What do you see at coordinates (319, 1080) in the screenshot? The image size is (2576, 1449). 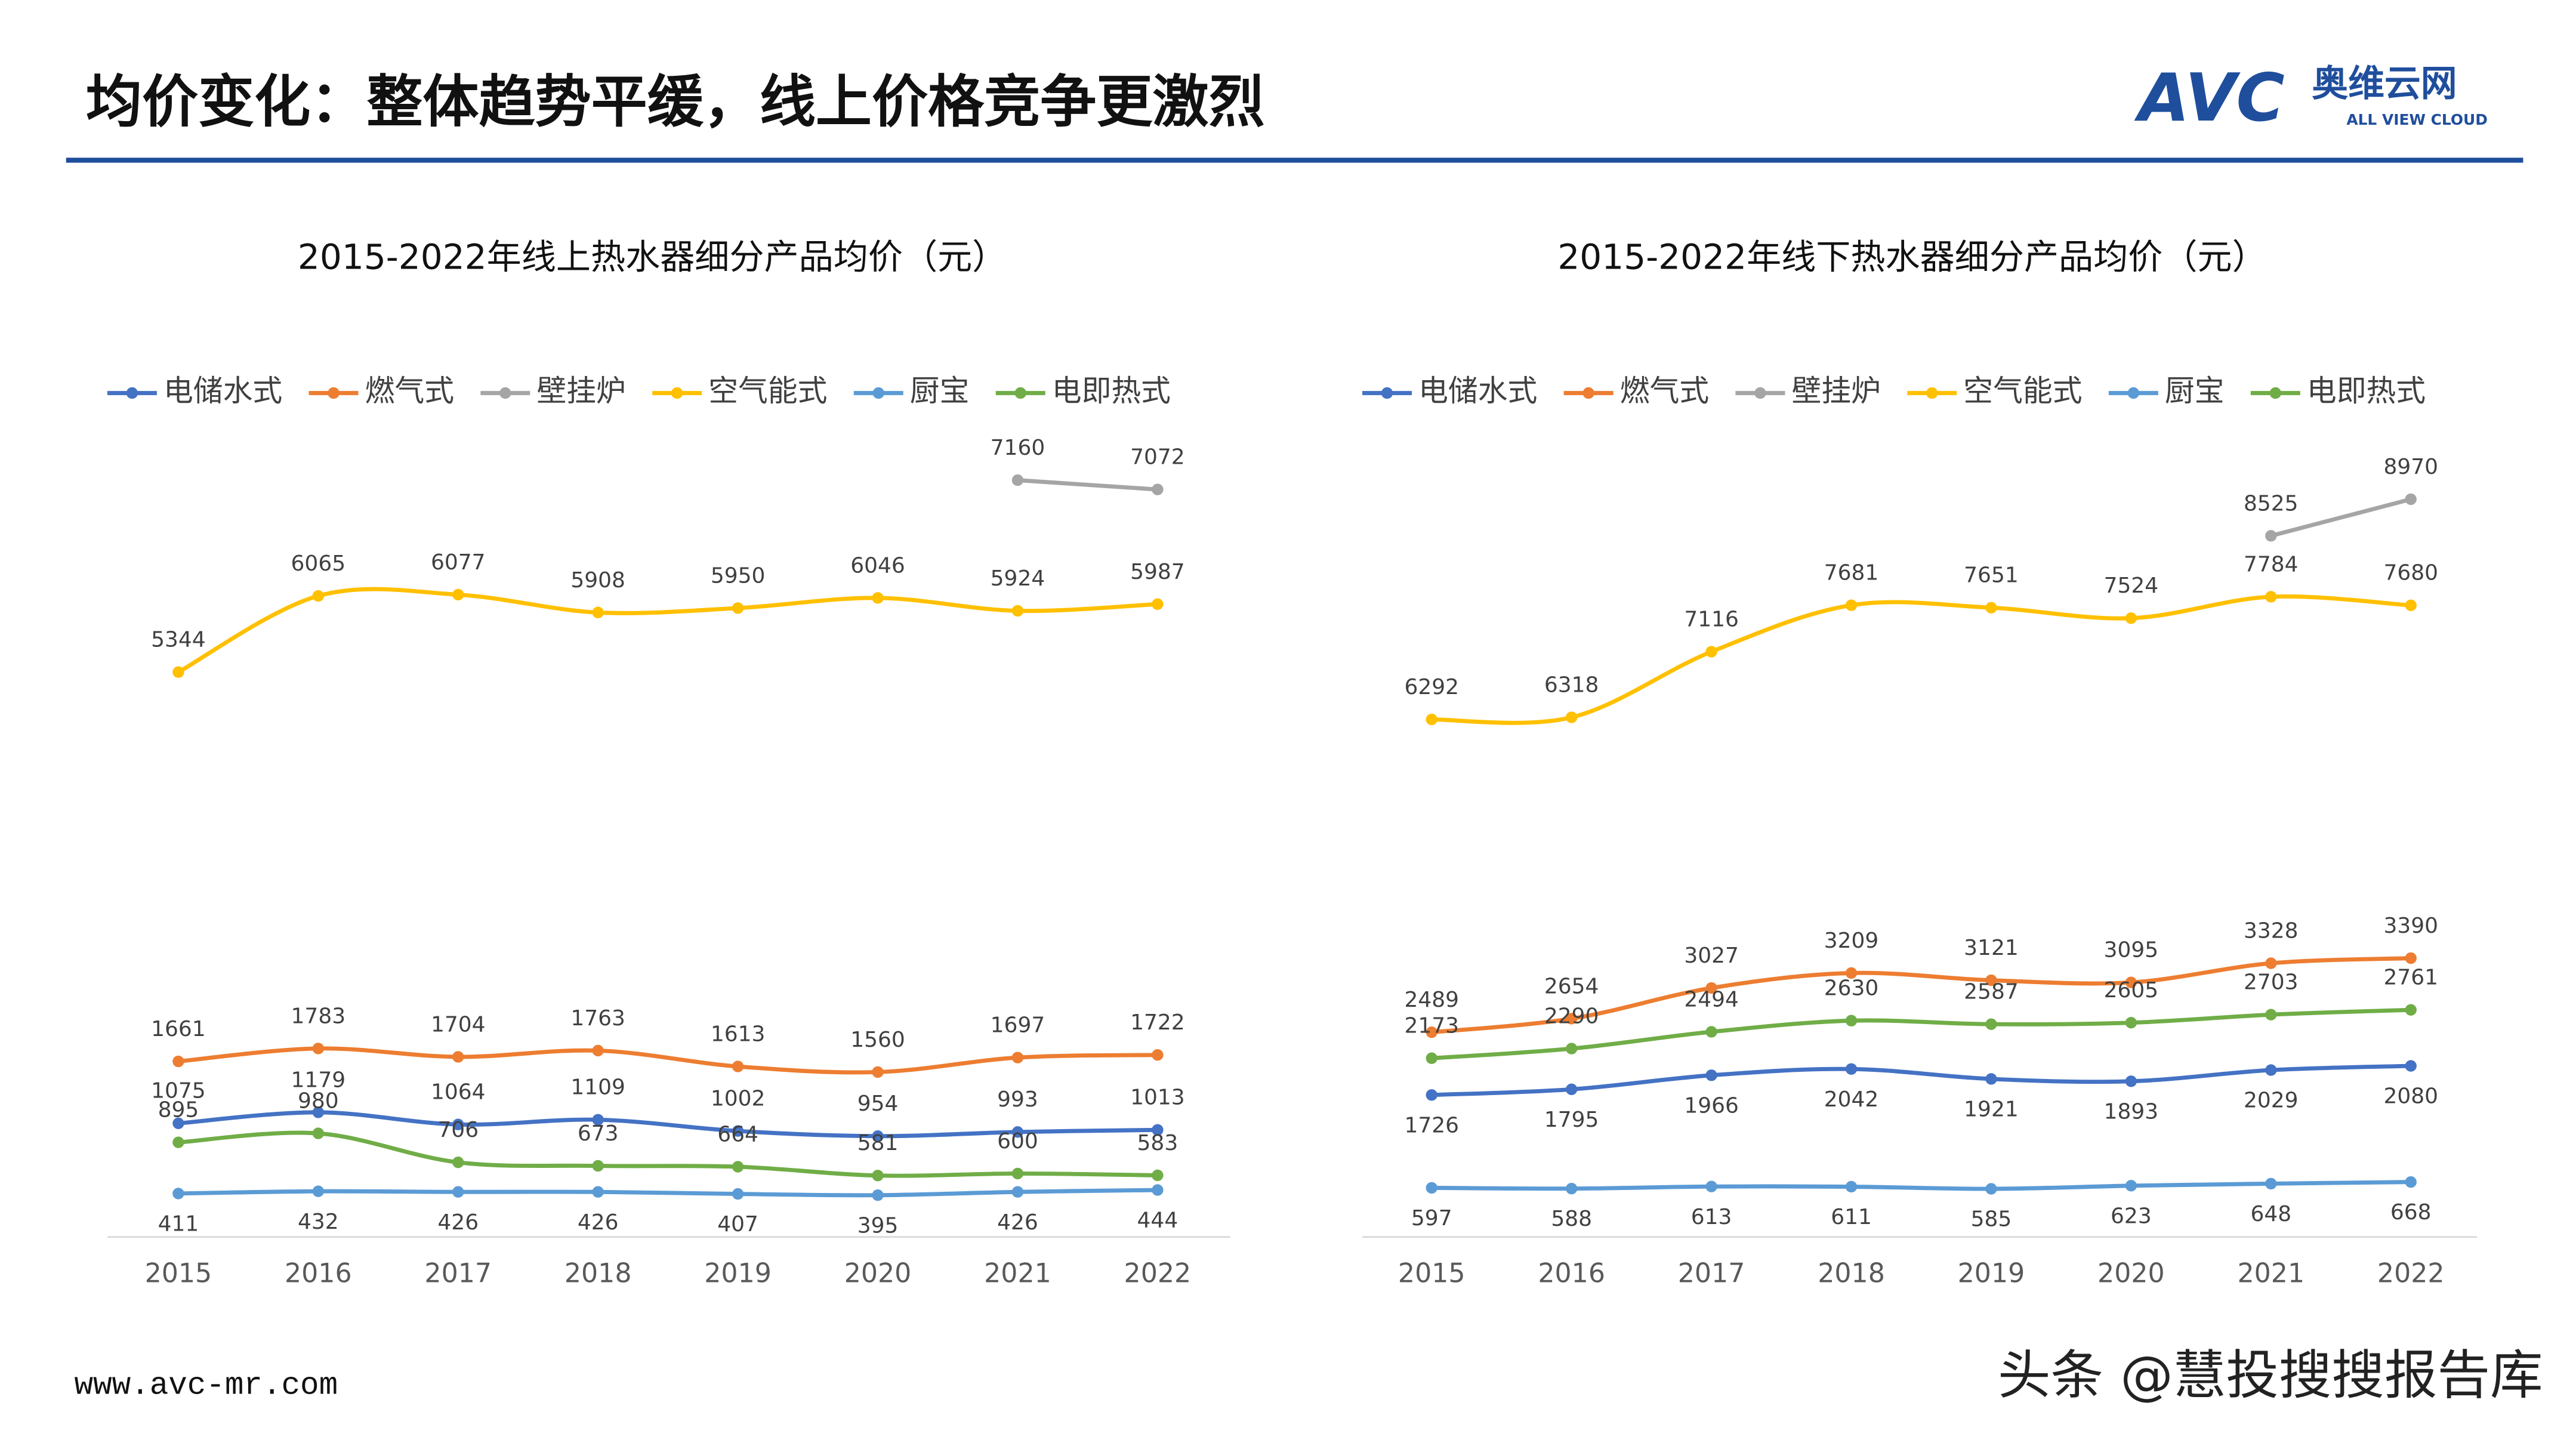 I see `data-label: 1179` at bounding box center [319, 1080].